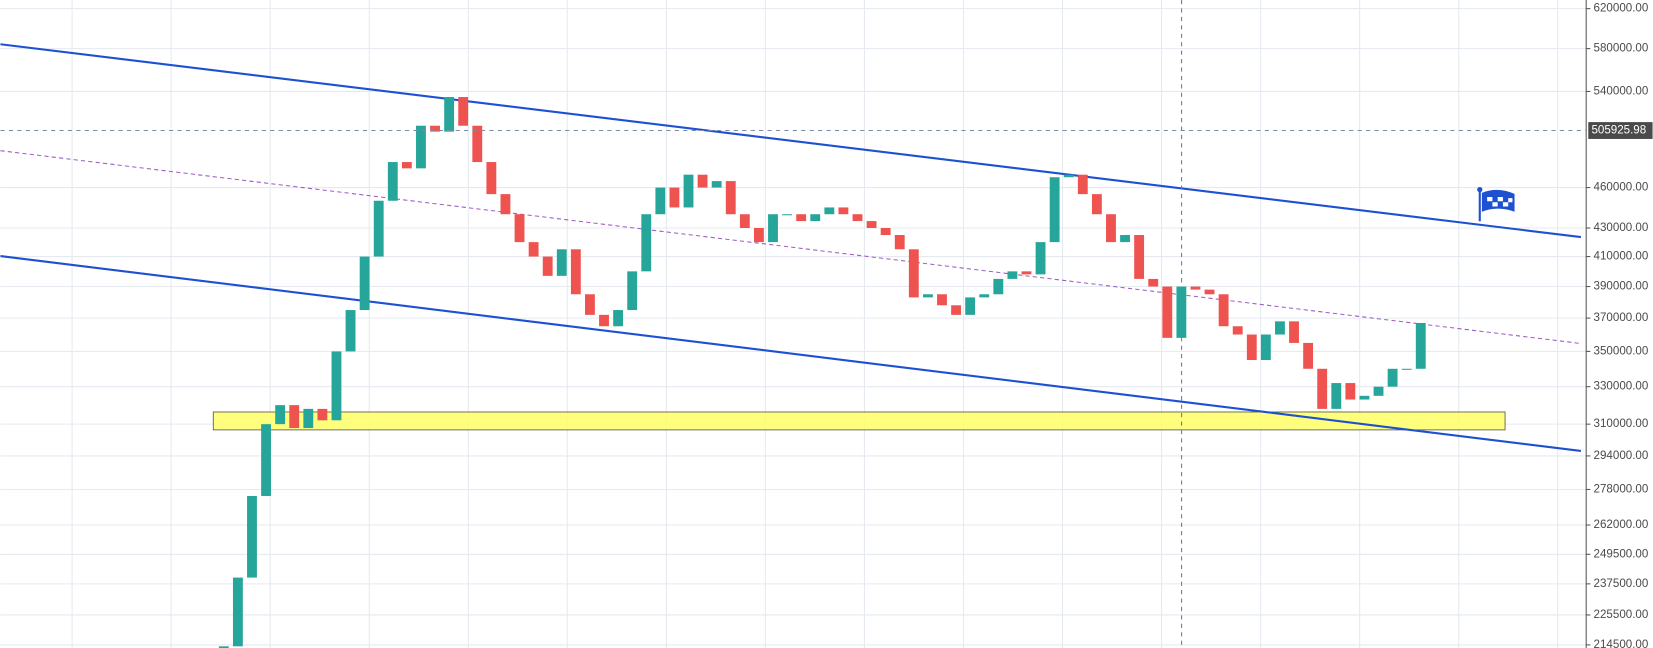 Image resolution: width=1653 pixels, height=648 pixels. Describe the element at coordinates (1621, 9) in the screenshot. I see `y-tick-label: 620000.00` at that location.